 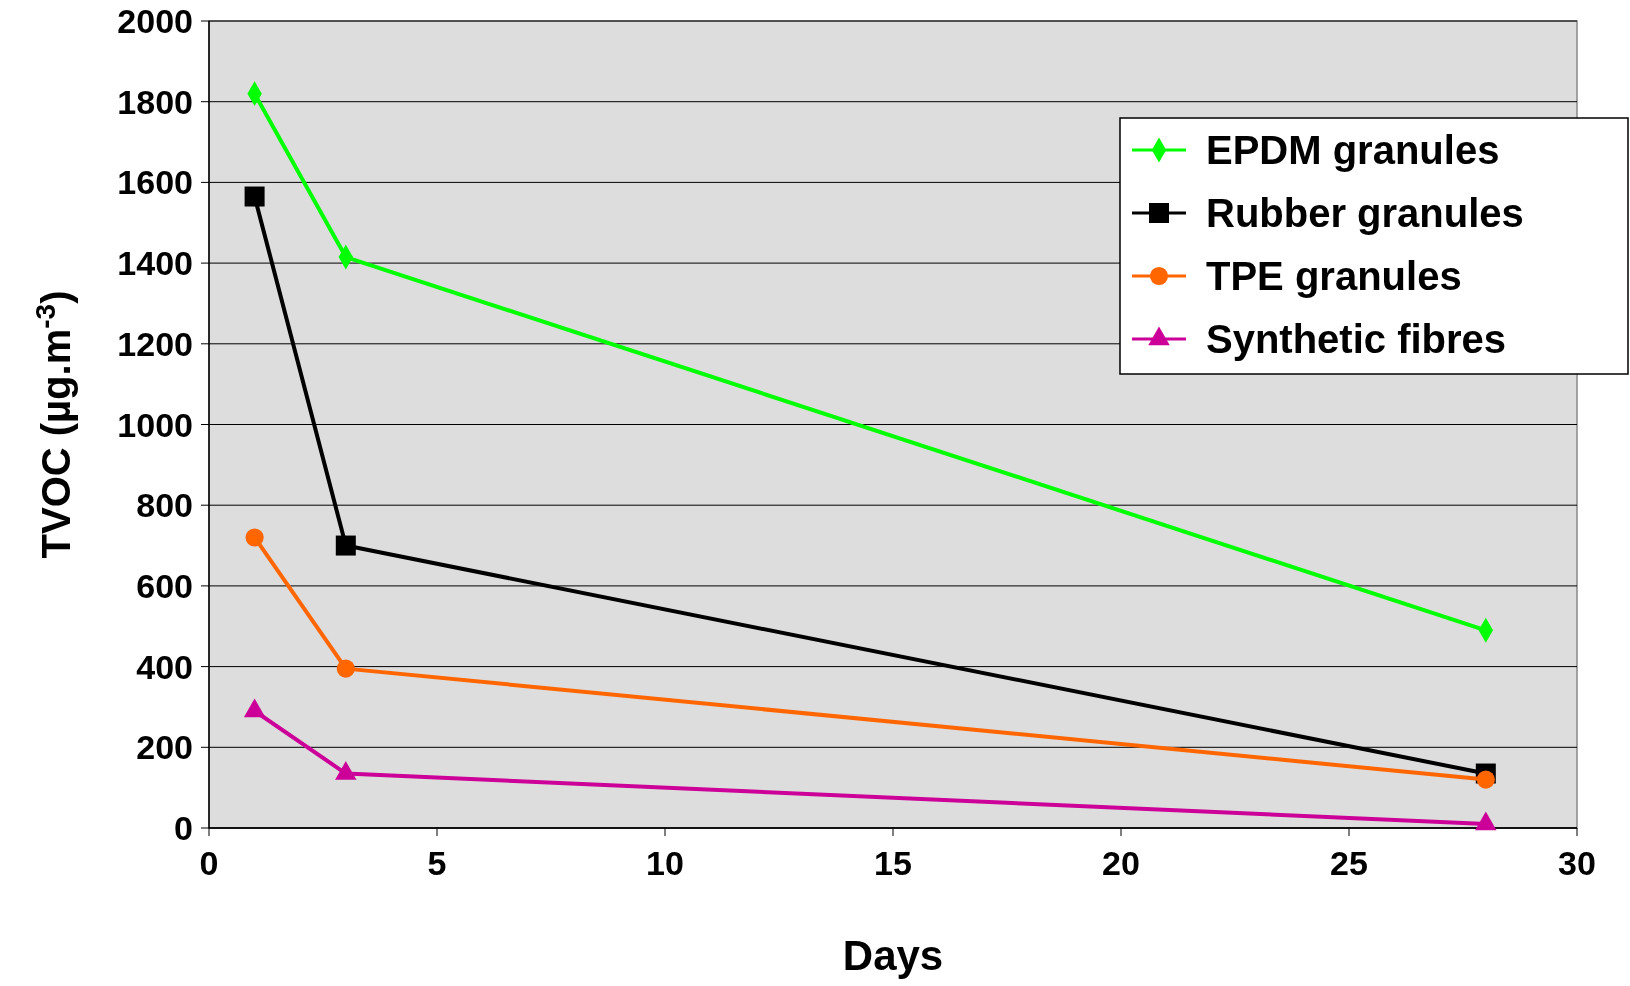 What do you see at coordinates (1349, 863) in the screenshot?
I see `x-tick-label: 25` at bounding box center [1349, 863].